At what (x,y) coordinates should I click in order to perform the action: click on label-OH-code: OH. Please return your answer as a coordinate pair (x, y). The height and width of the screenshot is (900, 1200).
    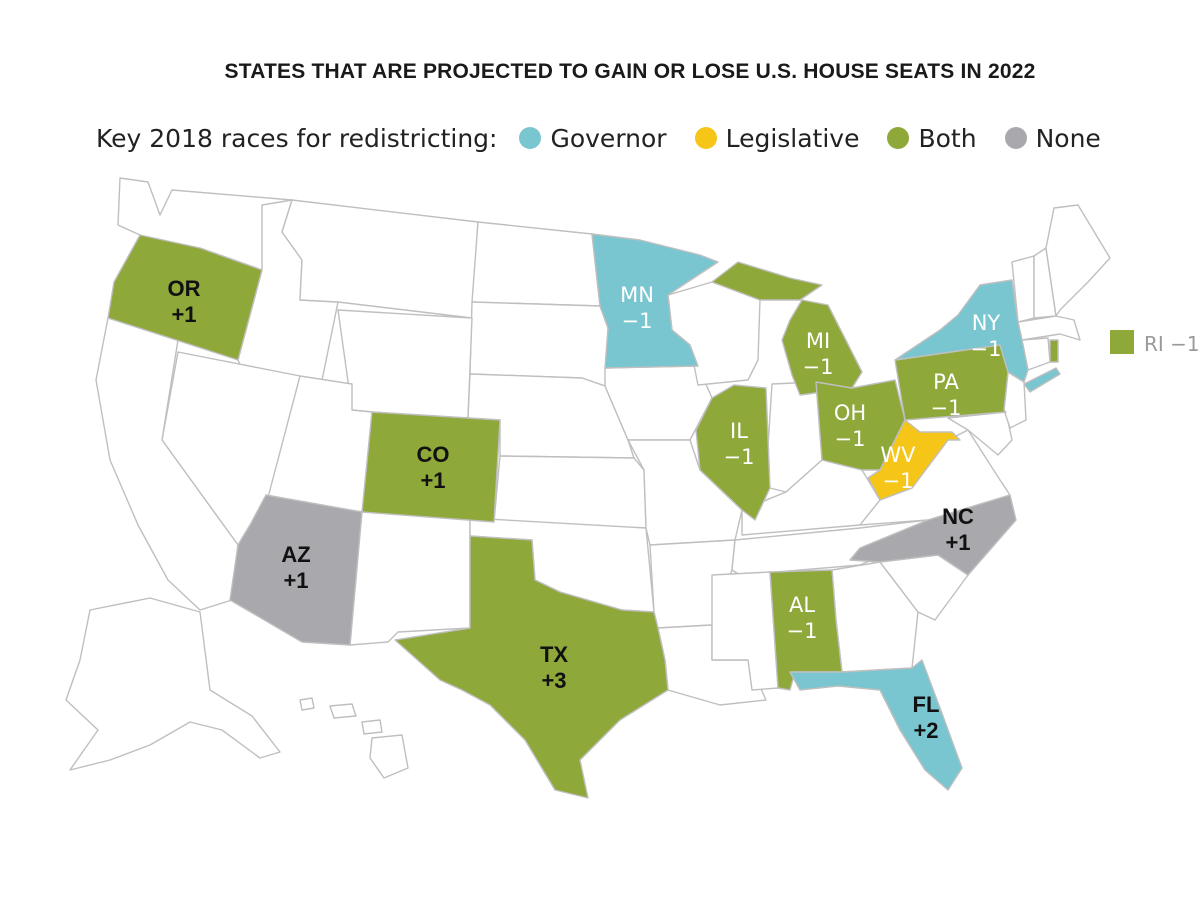
    Looking at the image, I should click on (850, 413).